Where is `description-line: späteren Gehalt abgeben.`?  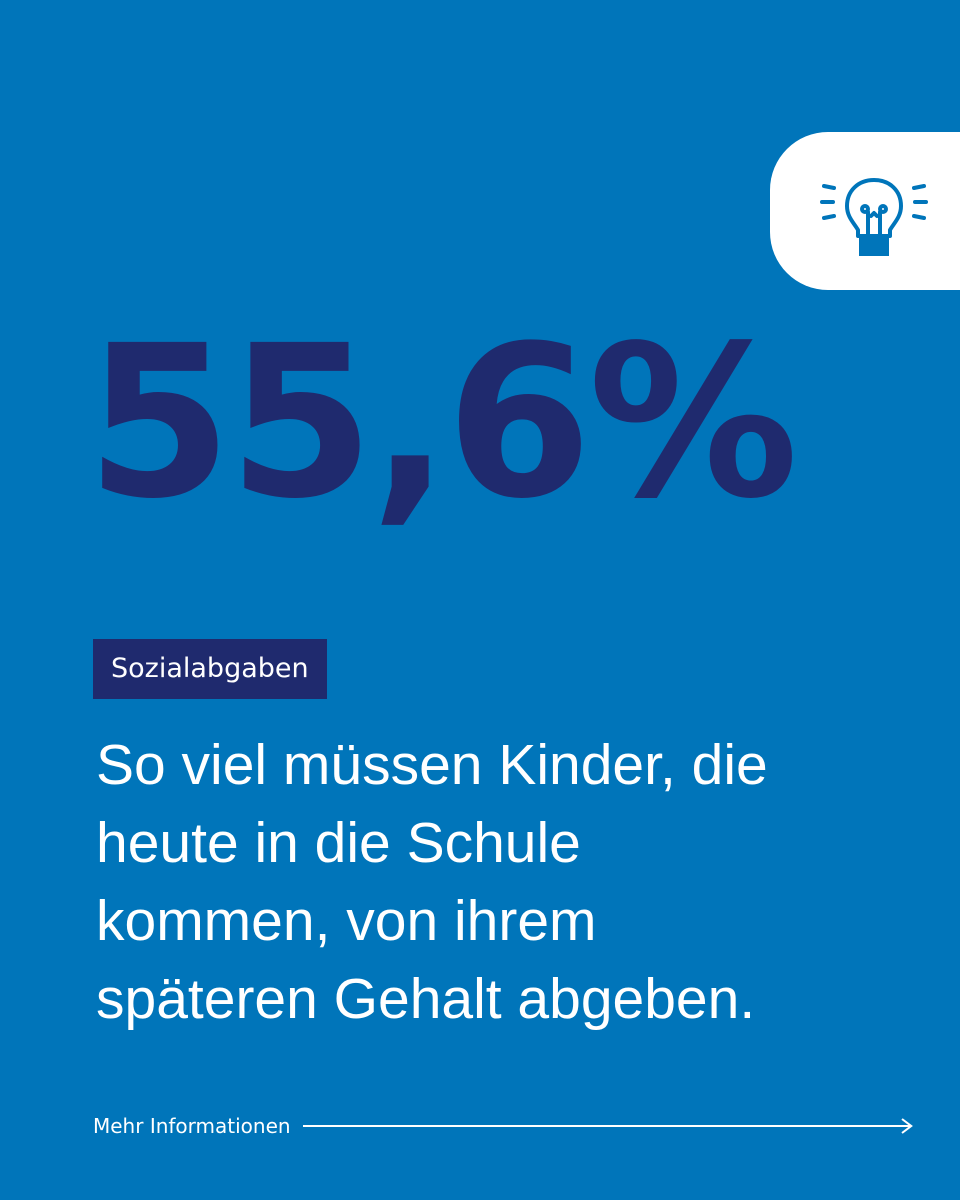
description-line: späteren Gehalt abgeben. is located at coordinates (426, 999).